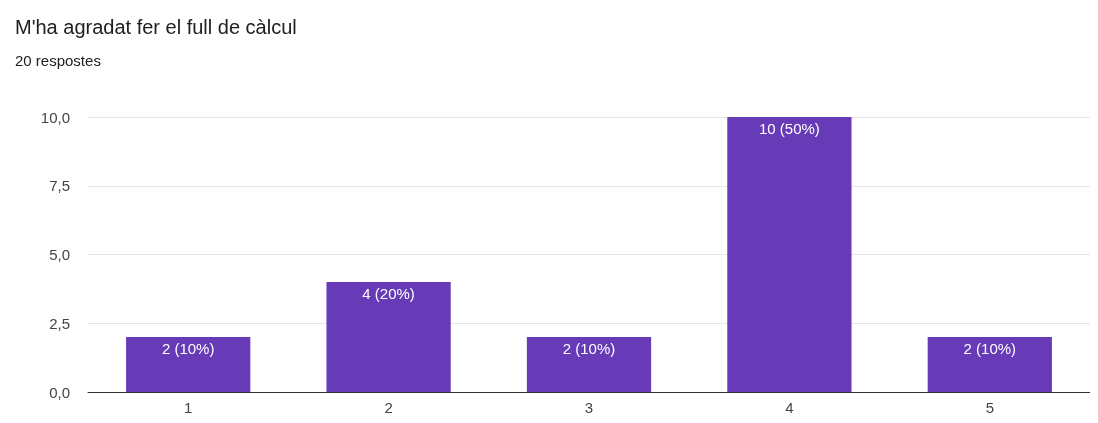 This screenshot has width=1098, height=423. Describe the element at coordinates (156, 27) in the screenshot. I see `chart-title: M'ha agradat fer el full de càlcul` at that location.